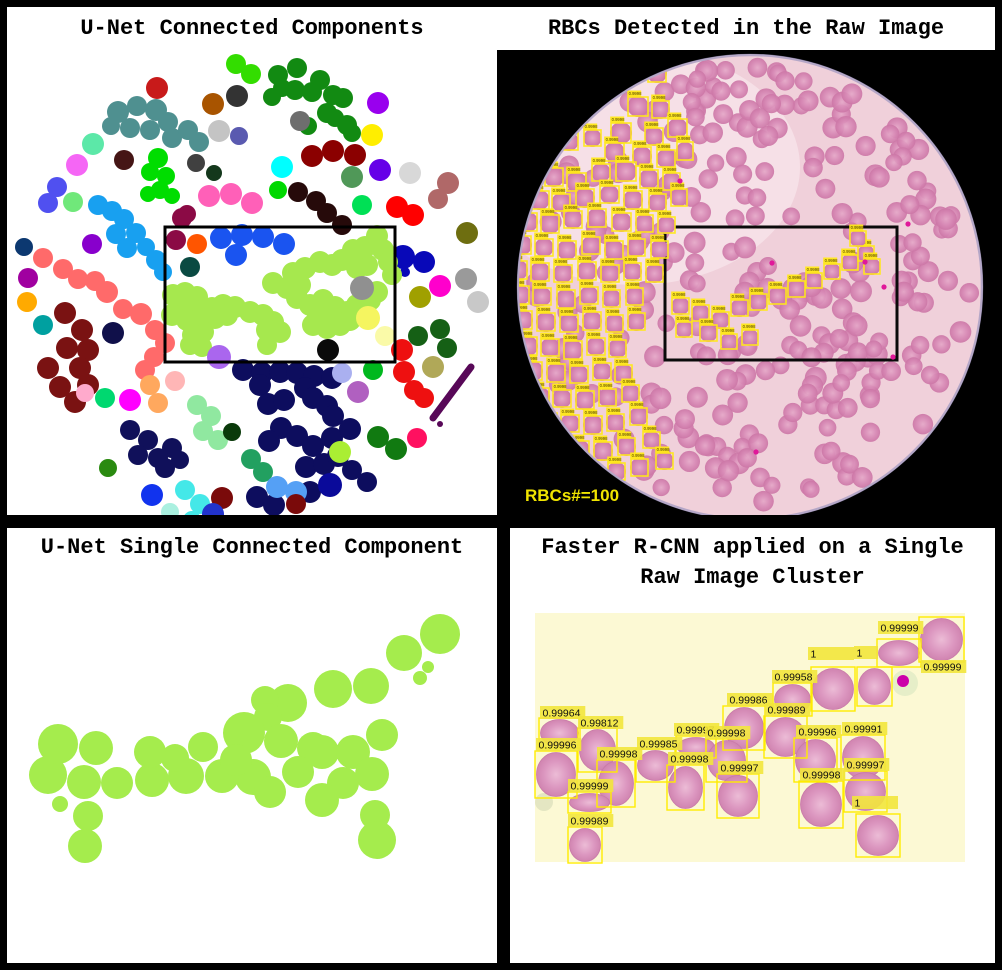  I want to click on single-component-image, so click(244, 738).